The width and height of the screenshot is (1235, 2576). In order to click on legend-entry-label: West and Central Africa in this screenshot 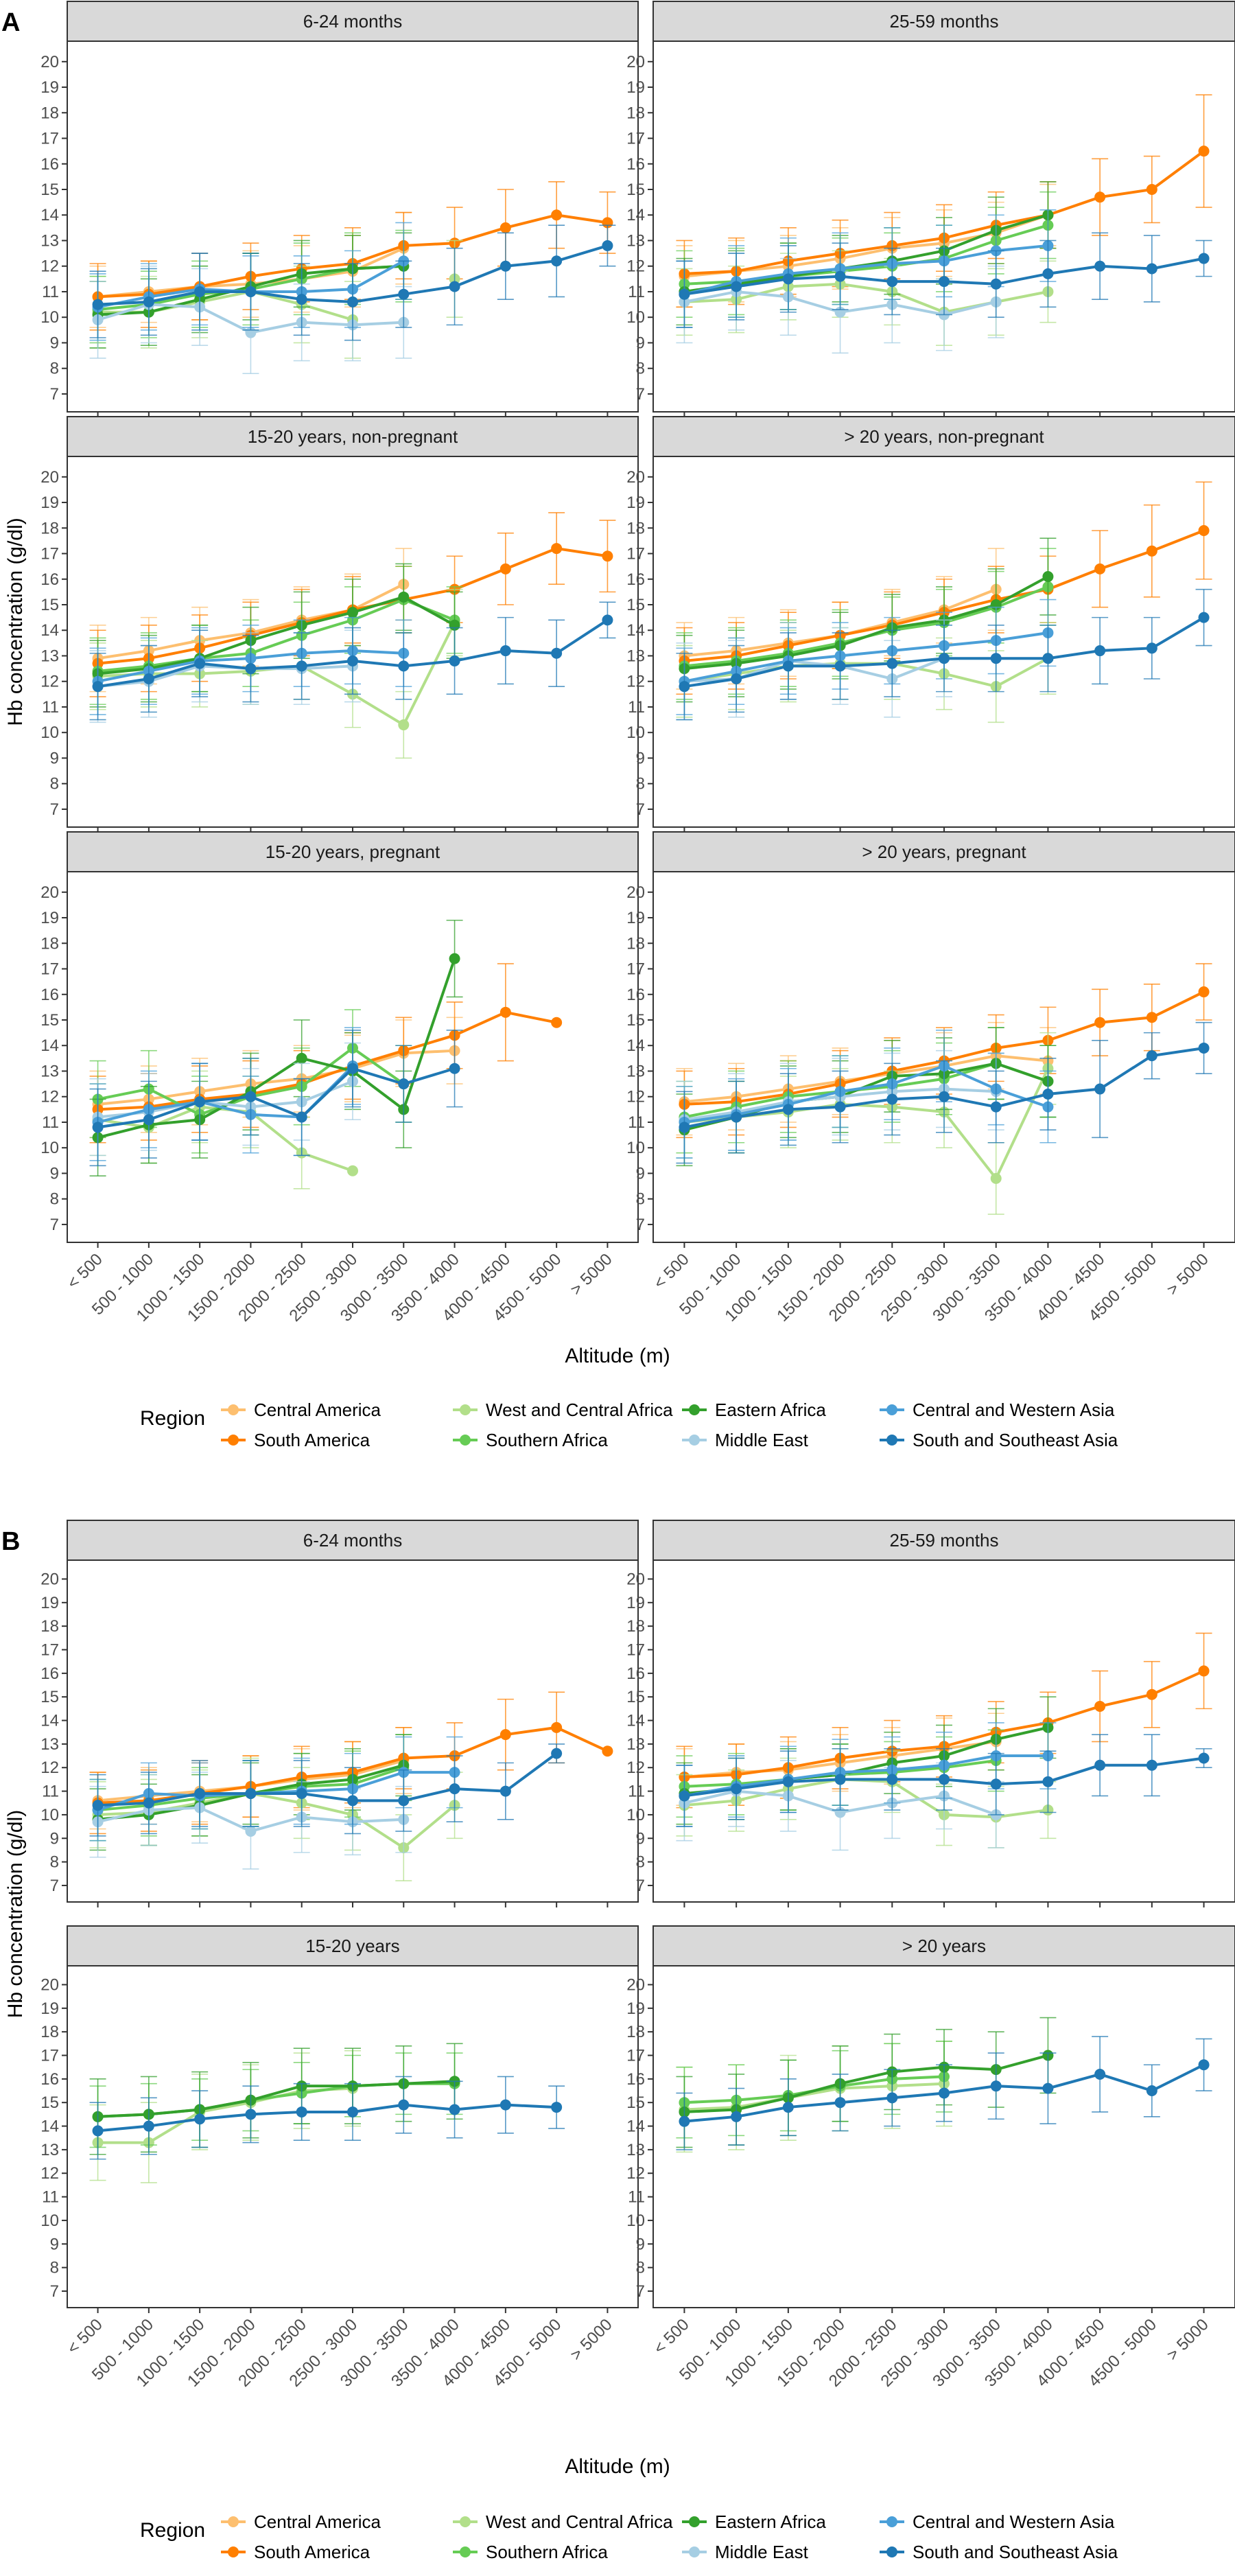, I will do `click(579, 2521)`.